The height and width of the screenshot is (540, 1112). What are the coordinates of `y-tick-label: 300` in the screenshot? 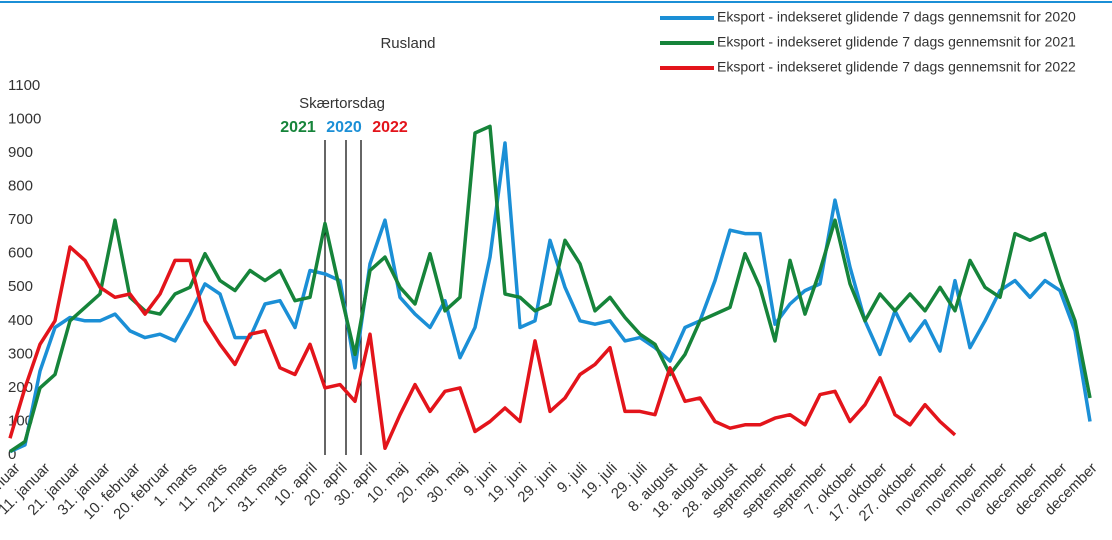 It's located at (20, 353).